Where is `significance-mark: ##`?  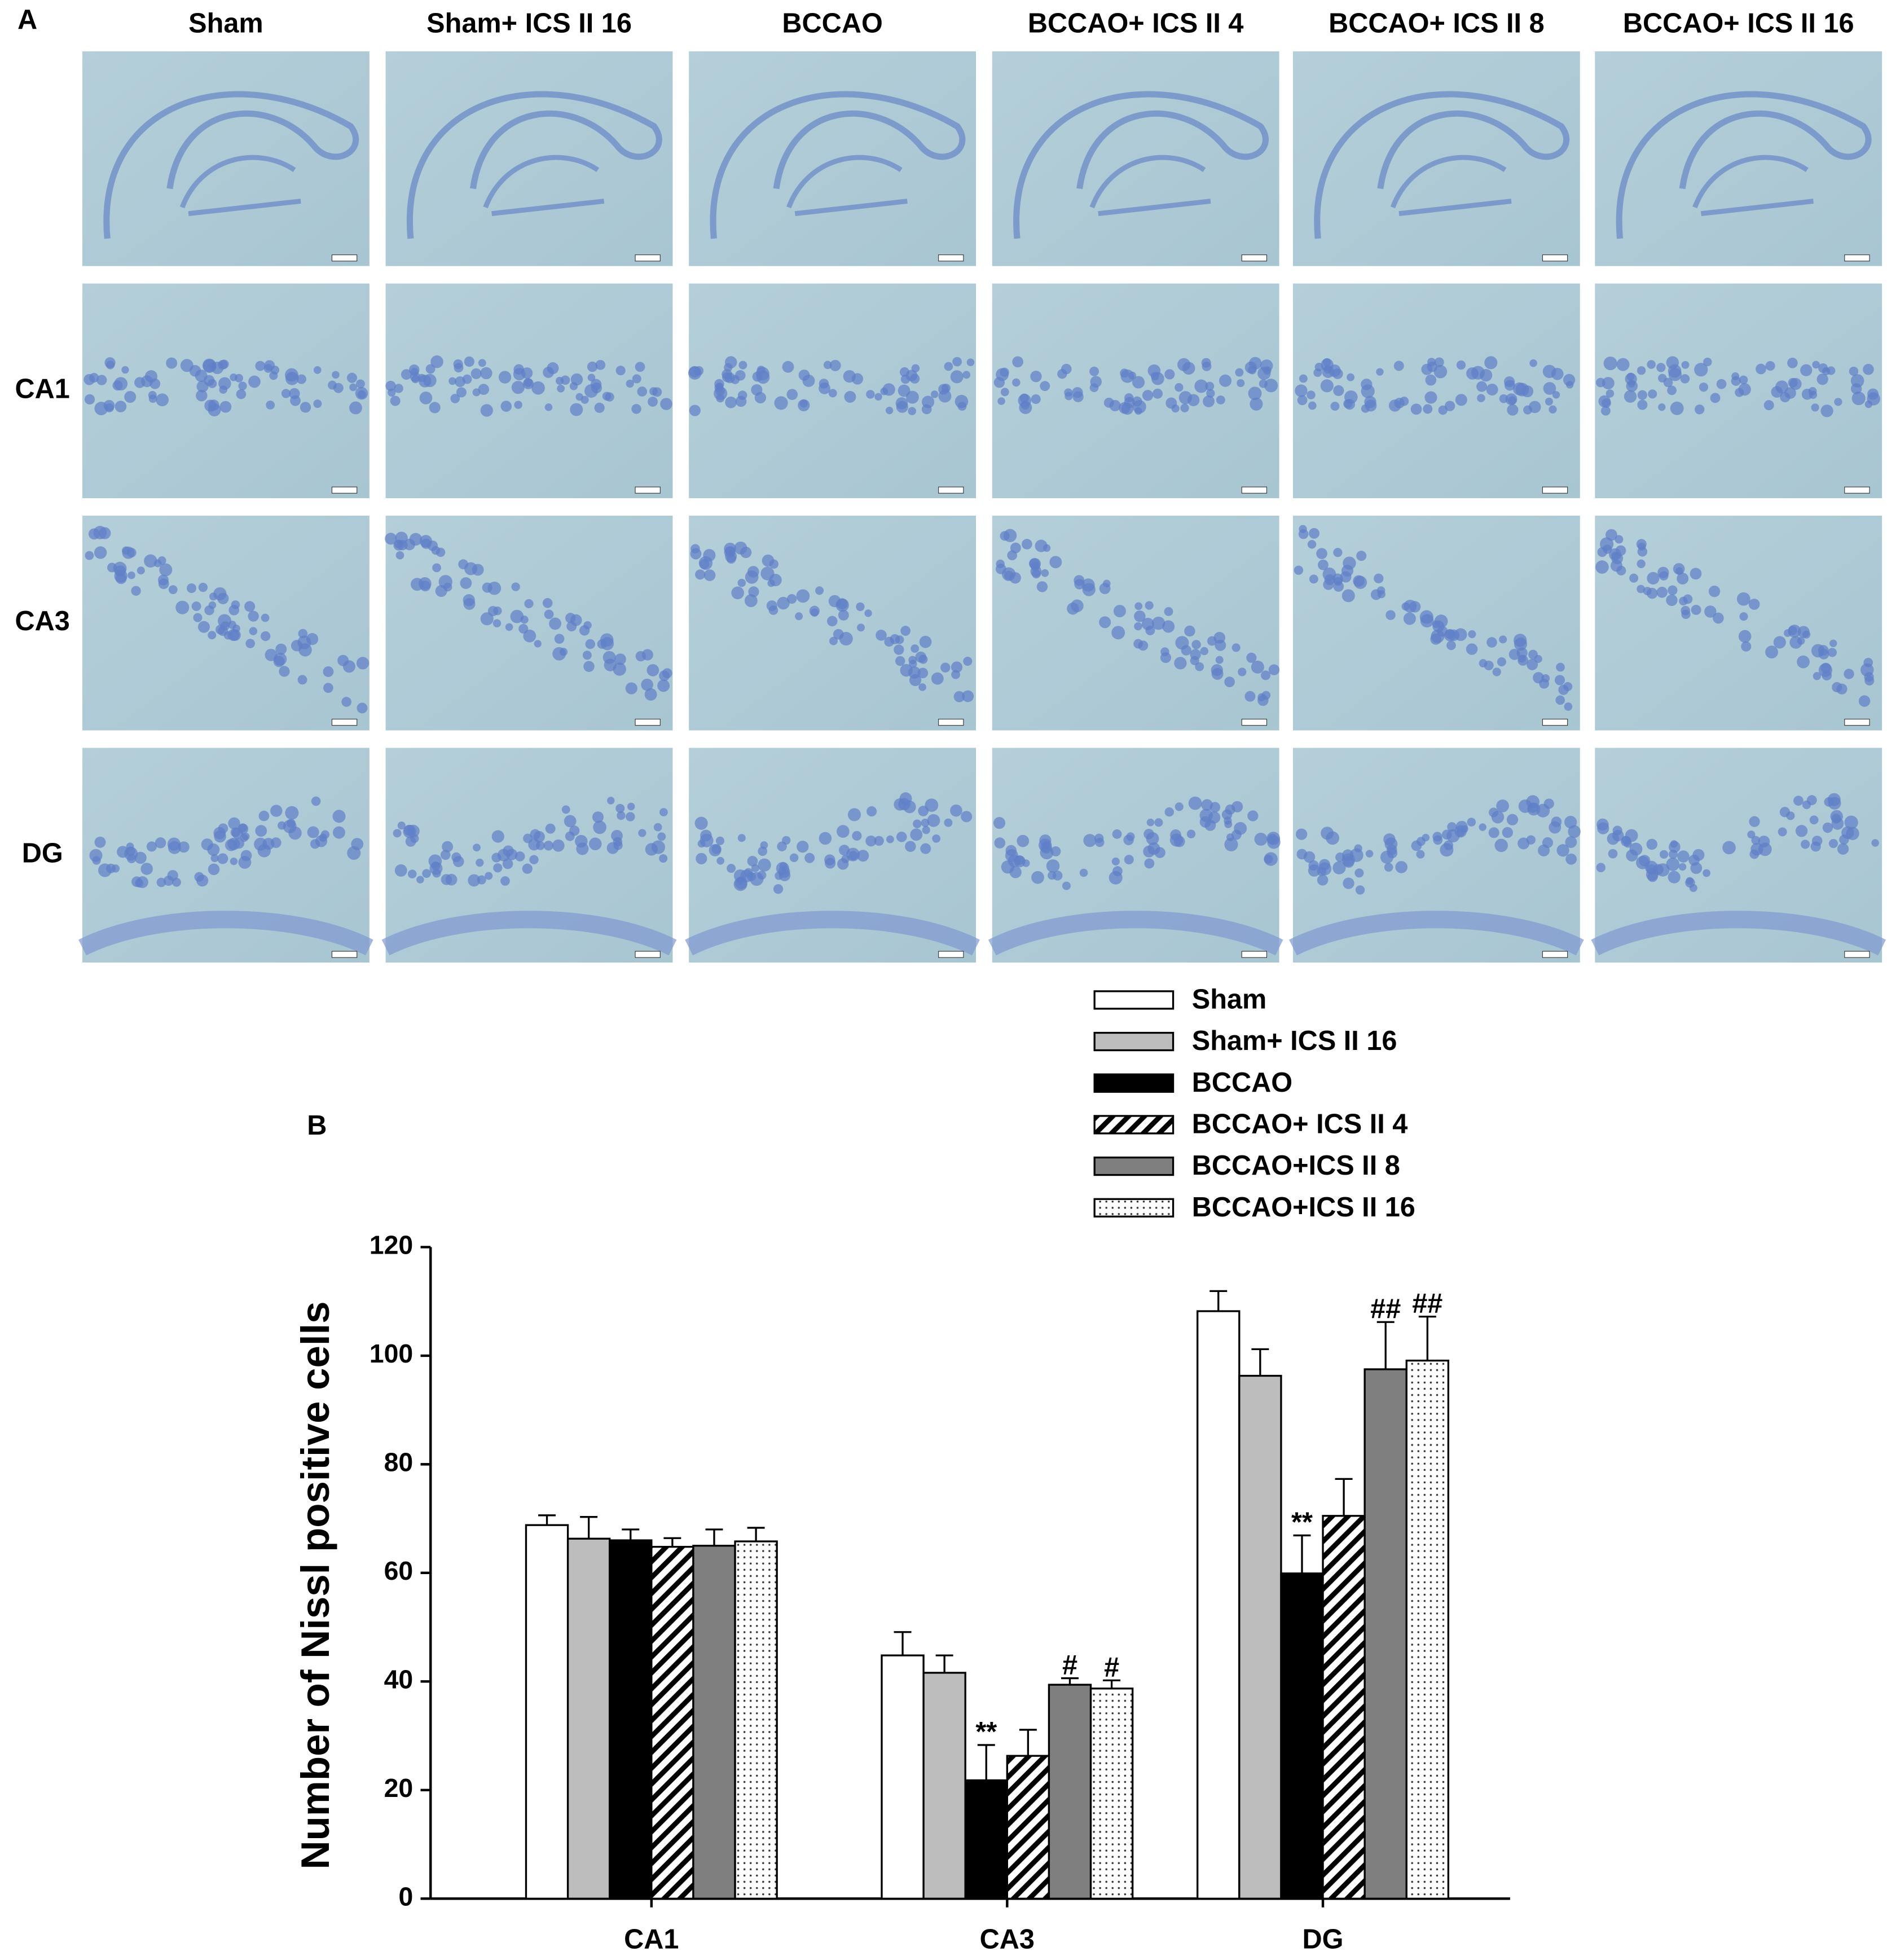
significance-mark: ## is located at coordinates (1385, 1309).